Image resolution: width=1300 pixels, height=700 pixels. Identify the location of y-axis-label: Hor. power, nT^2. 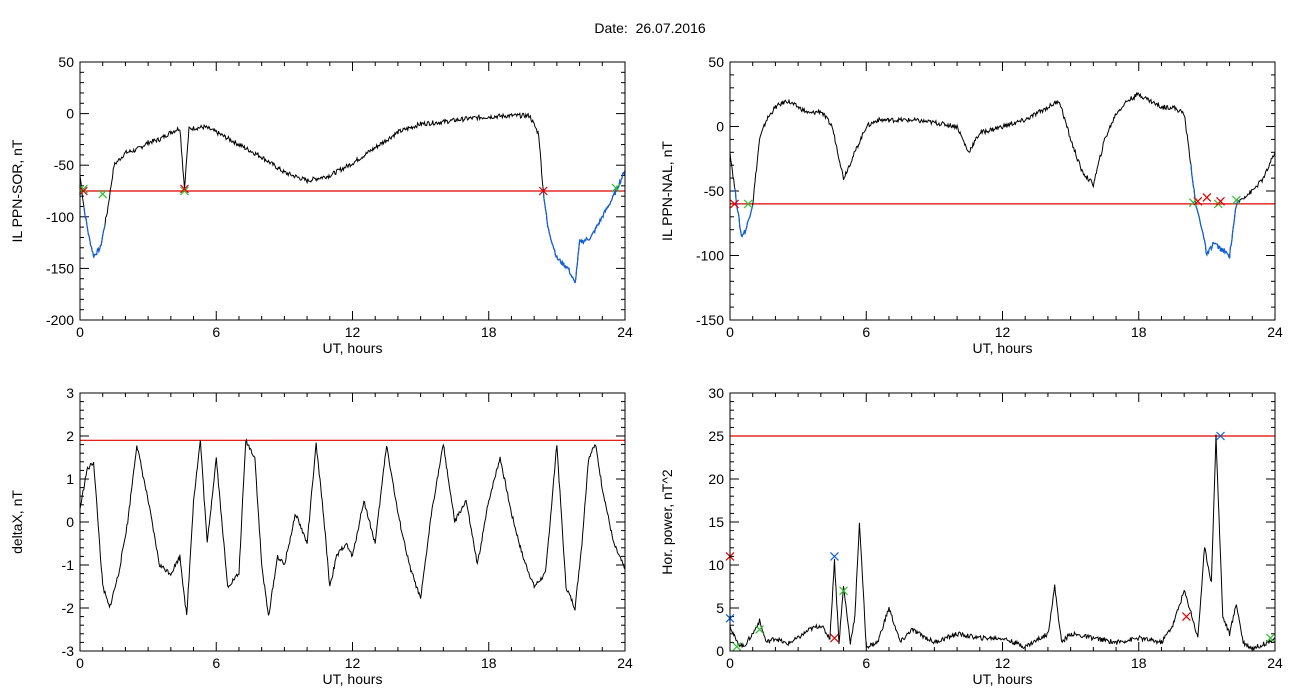
(667, 522).